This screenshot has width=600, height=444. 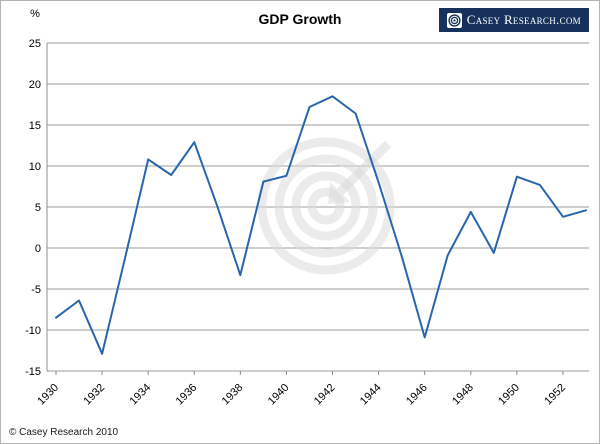 I want to click on x-tick-label: 1934, so click(x=140, y=395).